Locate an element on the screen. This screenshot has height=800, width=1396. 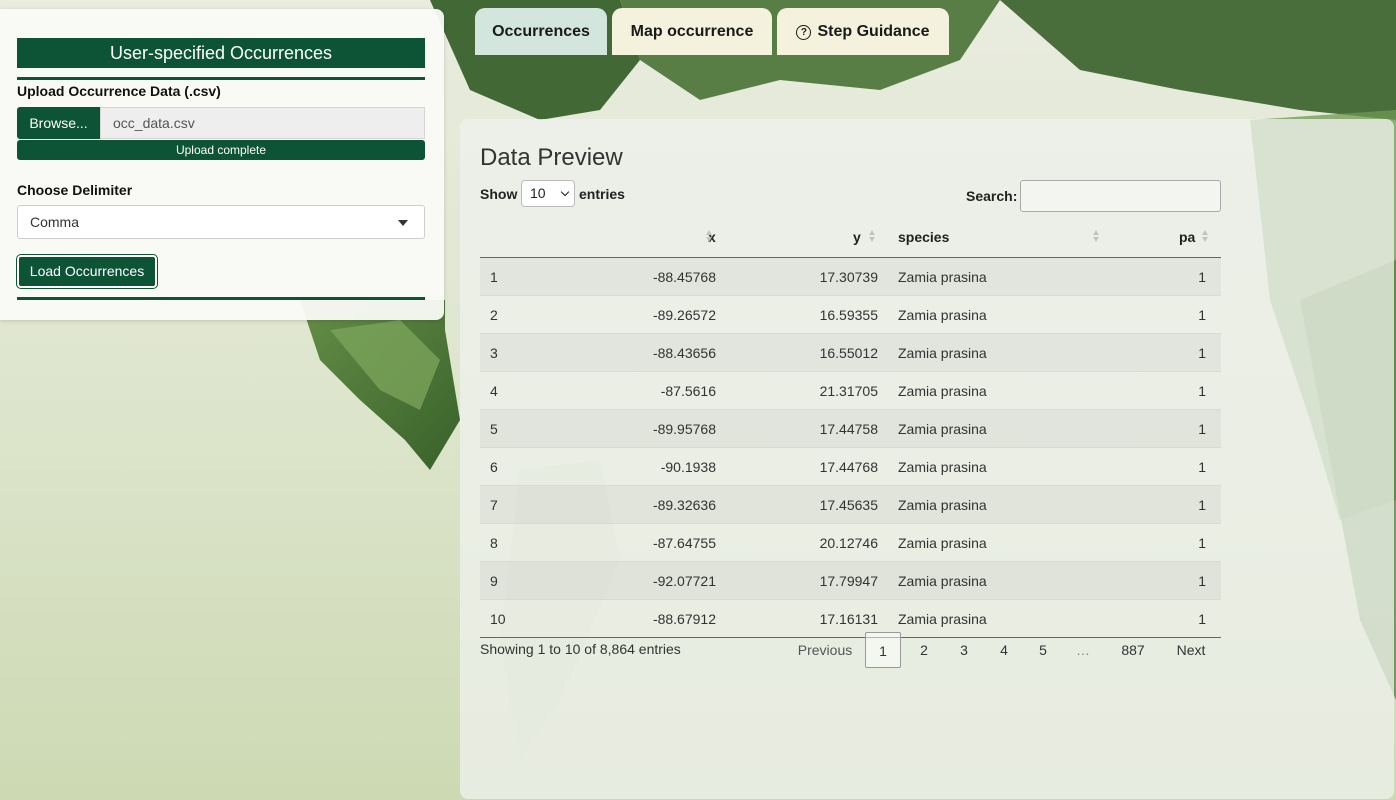
row-index: 4 is located at coordinates (494, 391).